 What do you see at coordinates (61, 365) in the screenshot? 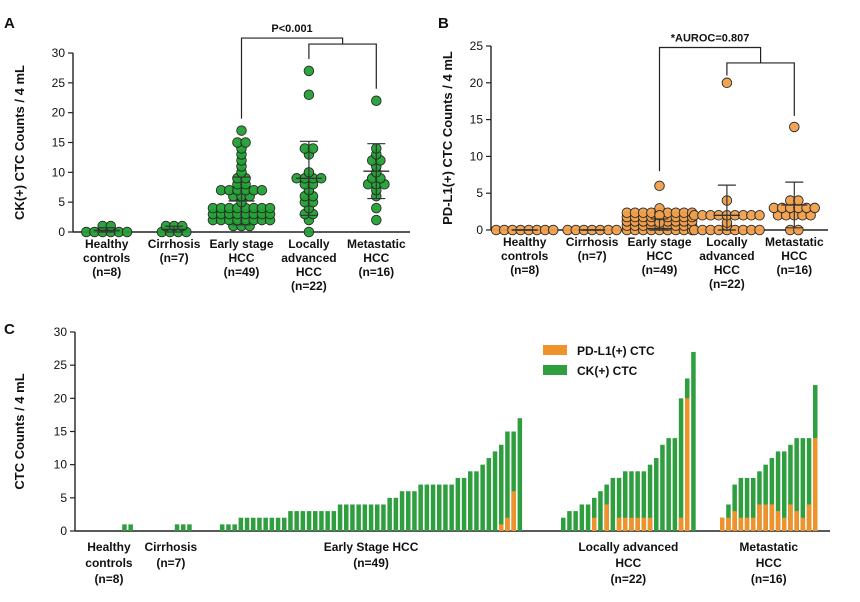
I see `panel-c-tick-label: 25` at bounding box center [61, 365].